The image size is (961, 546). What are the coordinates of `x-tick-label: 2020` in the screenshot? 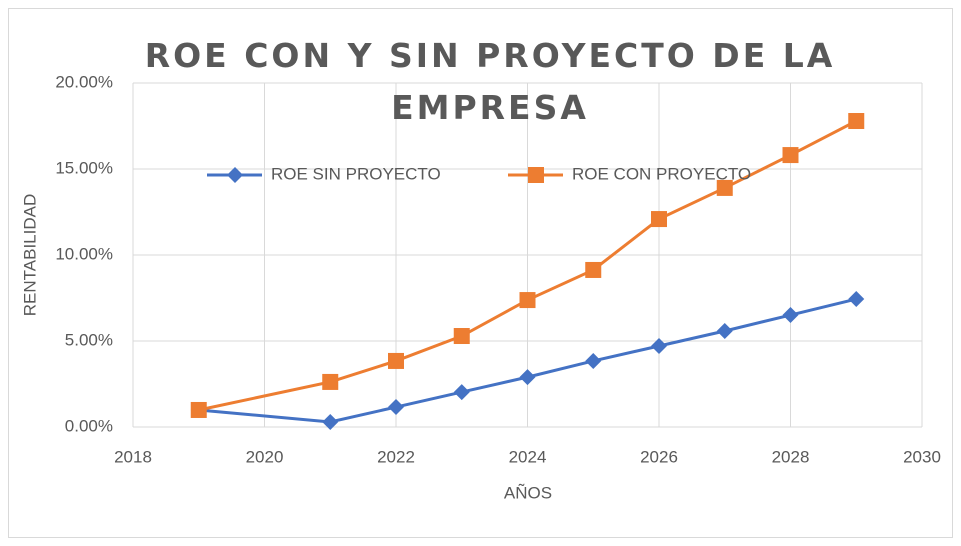 It's located at (265, 456).